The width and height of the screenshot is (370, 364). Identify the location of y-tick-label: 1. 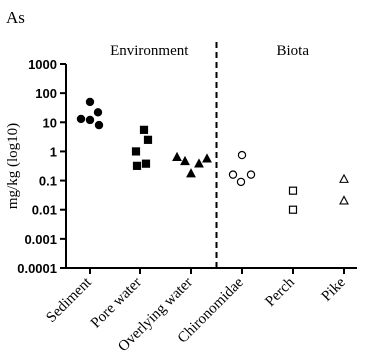
(53, 151).